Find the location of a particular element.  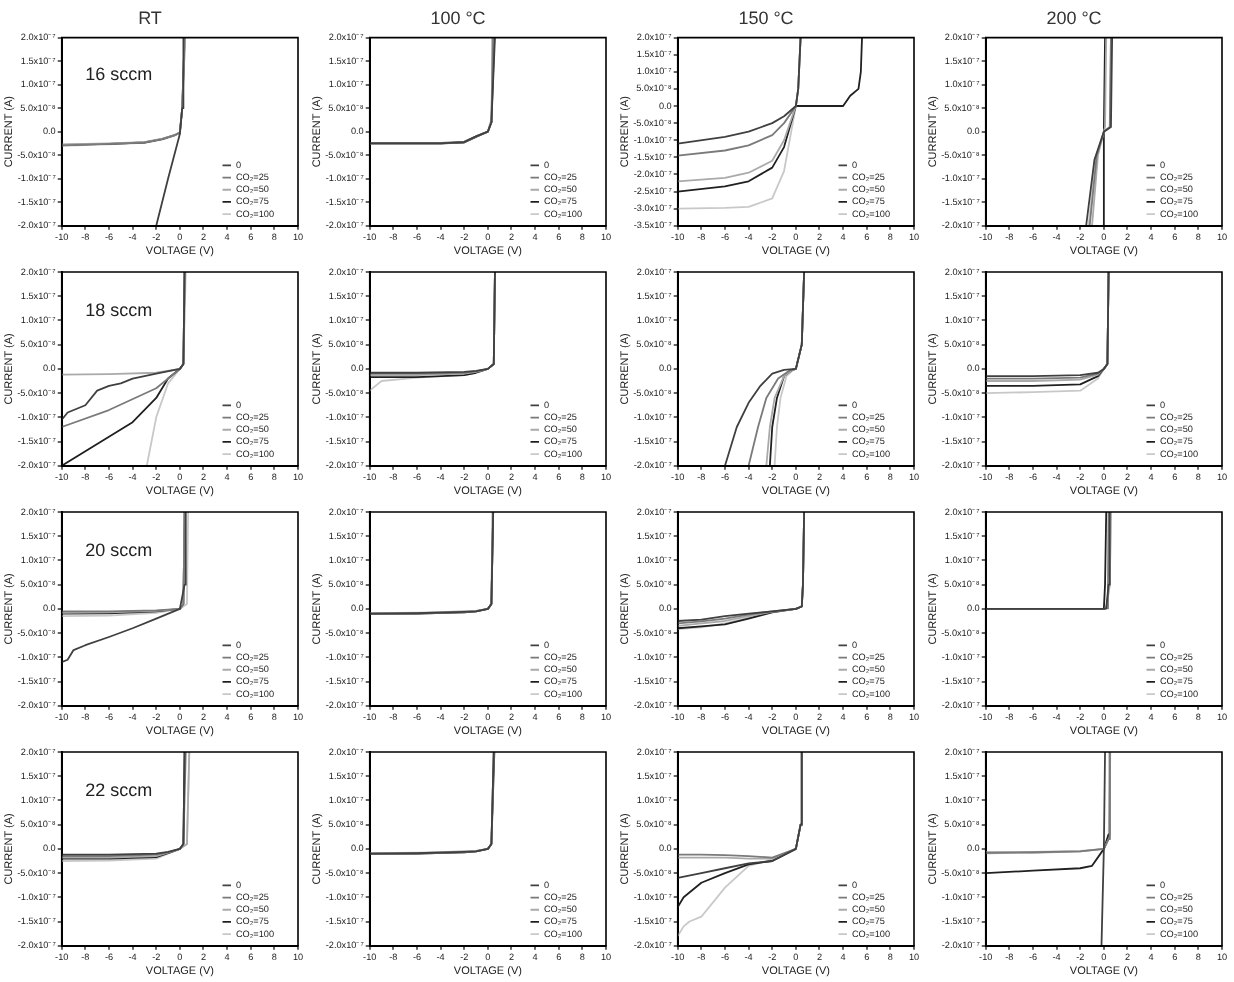

chart-title: 150 °C is located at coordinates (766, 17).